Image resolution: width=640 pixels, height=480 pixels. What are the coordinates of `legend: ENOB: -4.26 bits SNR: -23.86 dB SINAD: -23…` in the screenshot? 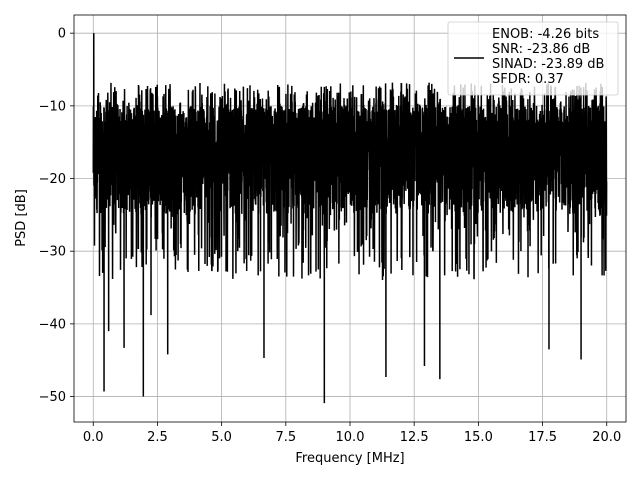 It's located at (533, 58).